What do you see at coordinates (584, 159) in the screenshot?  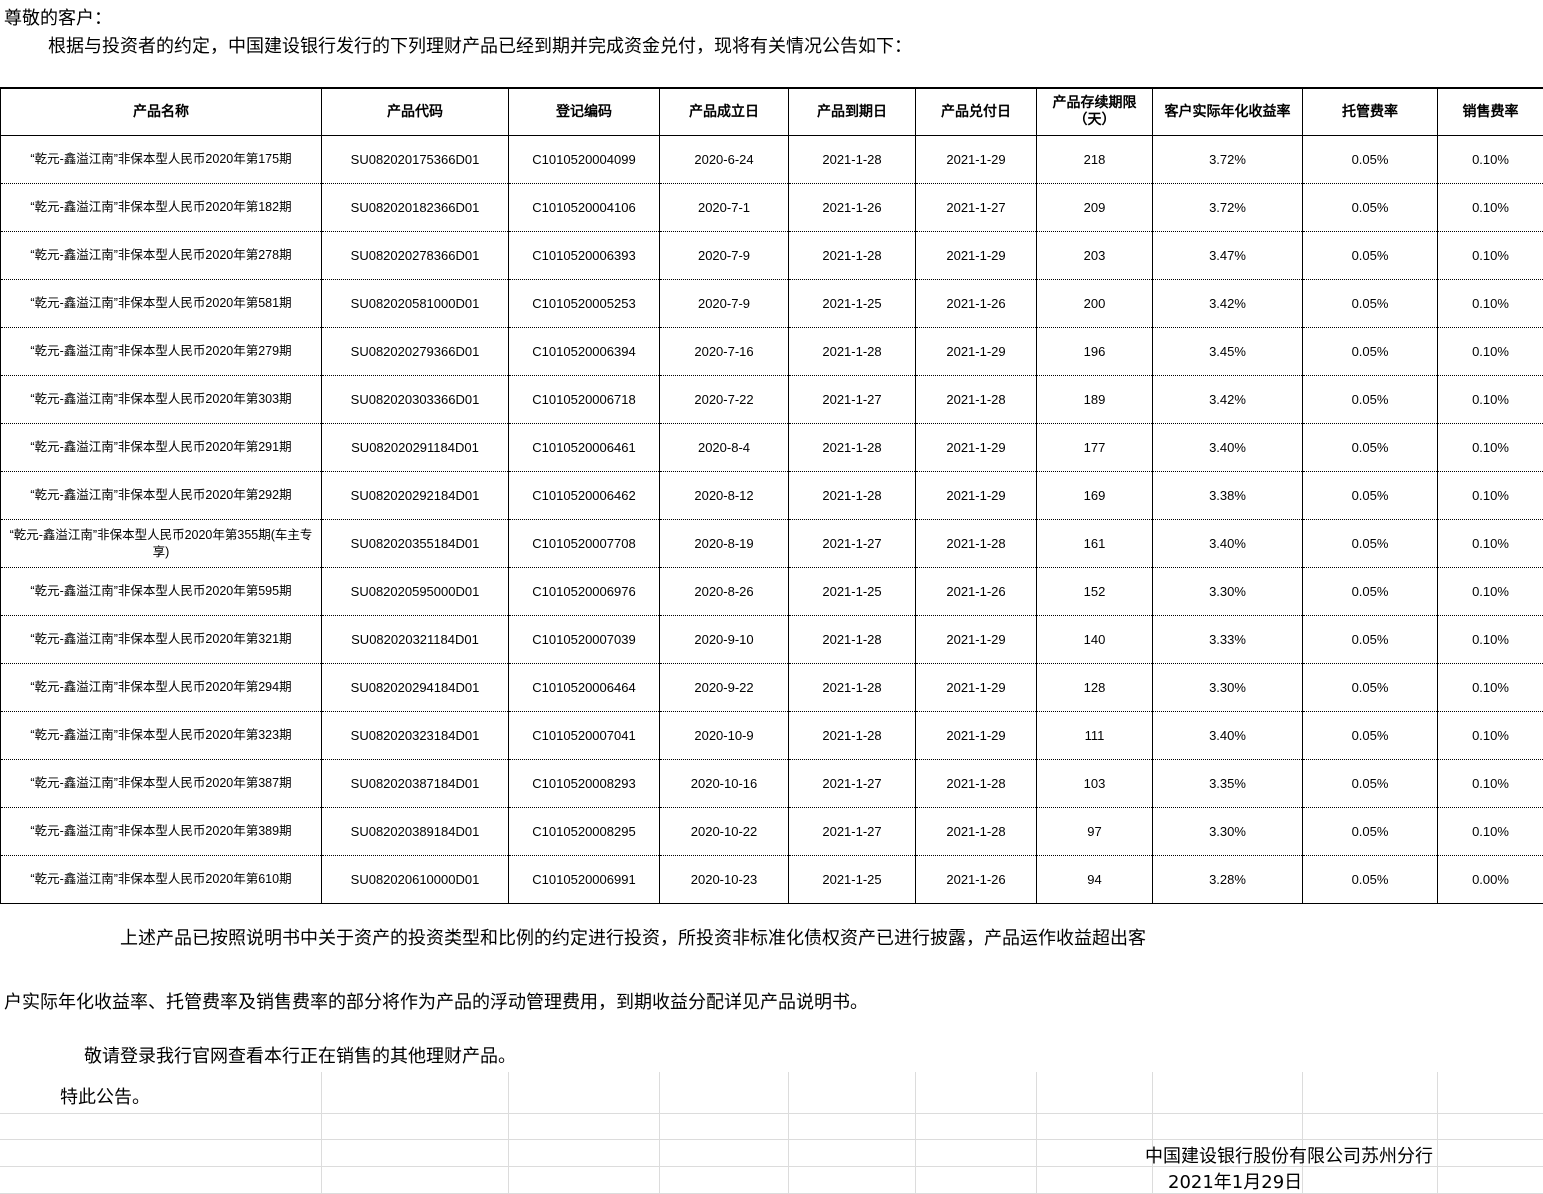 I see `cell-registration-code: C1010520004099` at bounding box center [584, 159].